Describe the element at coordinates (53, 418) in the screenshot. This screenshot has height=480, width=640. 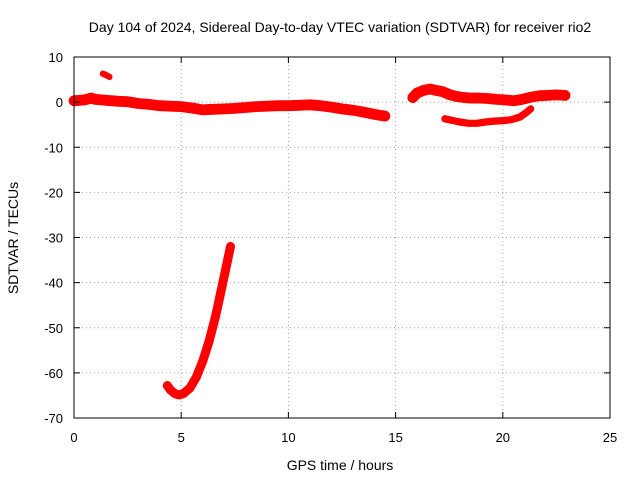
I see `y-tick-label: -70` at that location.